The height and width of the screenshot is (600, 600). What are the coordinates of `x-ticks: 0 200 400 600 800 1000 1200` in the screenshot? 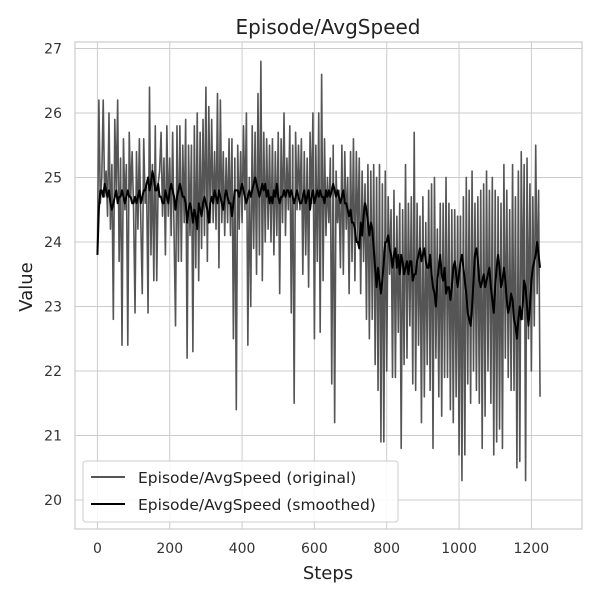 It's located at (321, 549).